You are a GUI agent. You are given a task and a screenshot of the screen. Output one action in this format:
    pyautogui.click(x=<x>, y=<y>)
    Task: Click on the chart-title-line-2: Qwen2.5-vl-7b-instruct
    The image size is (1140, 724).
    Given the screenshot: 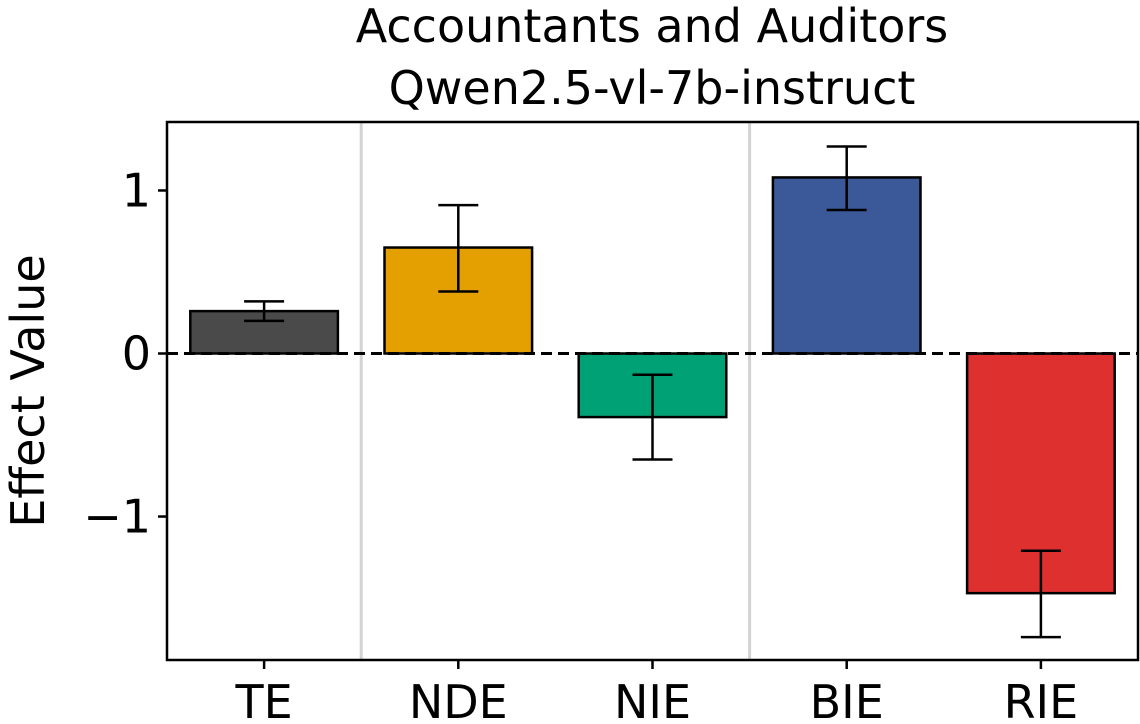 What is the action you would take?
    pyautogui.click(x=652, y=88)
    